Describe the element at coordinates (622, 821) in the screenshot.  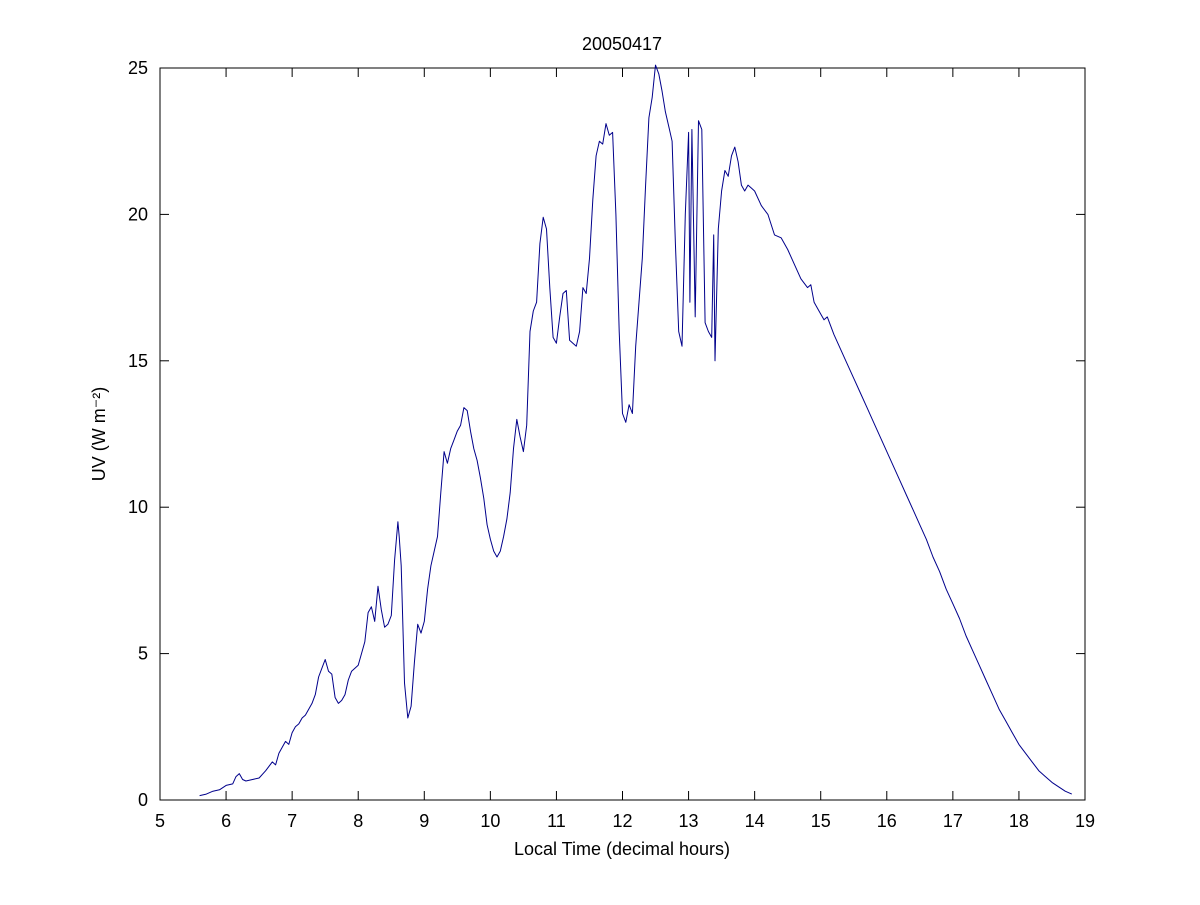
I see `x-tick-label: 12` at that location.